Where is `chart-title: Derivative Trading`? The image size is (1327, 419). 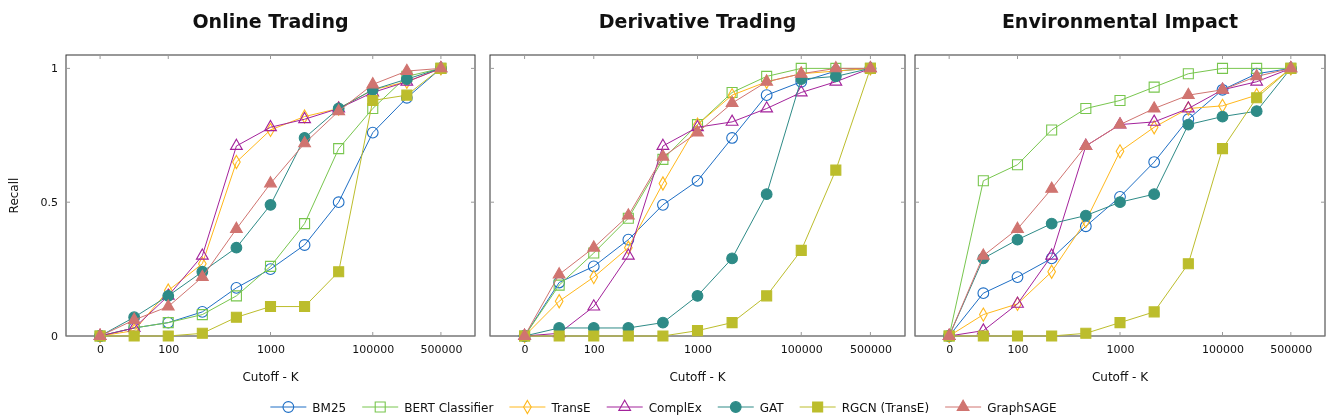 chart-title: Derivative Trading is located at coordinates (697, 21).